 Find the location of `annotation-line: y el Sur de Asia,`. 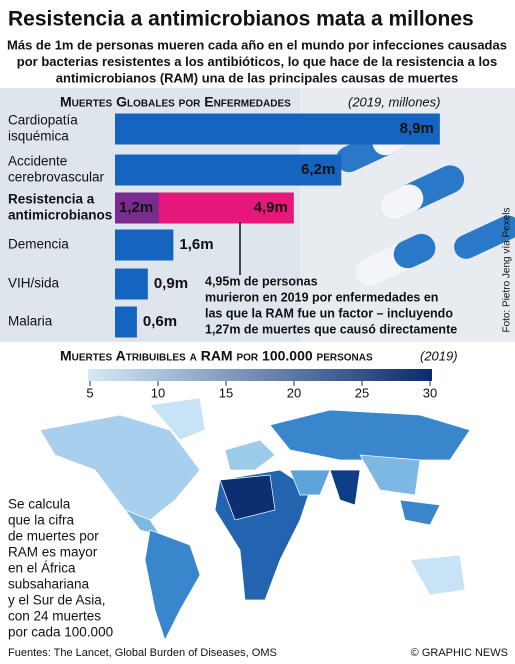

annotation-line: y el Sur de Asia, is located at coordinates (57, 600).